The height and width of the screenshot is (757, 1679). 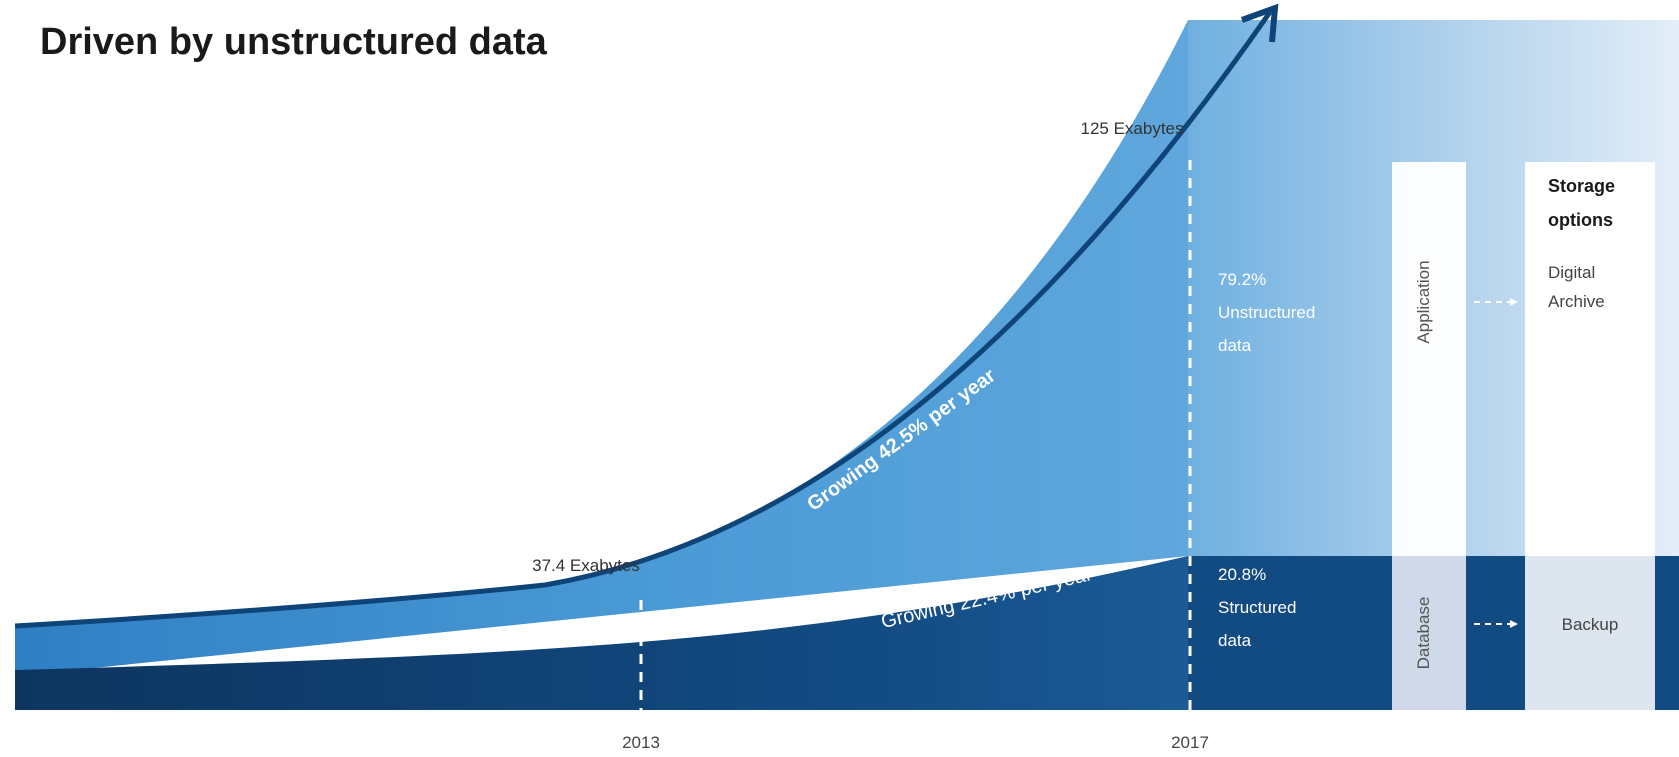 I want to click on database-panel, so click(x=1429, y=633).